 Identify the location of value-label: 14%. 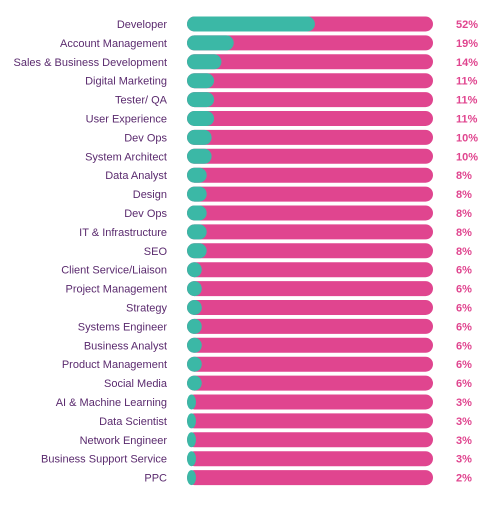
(467, 63).